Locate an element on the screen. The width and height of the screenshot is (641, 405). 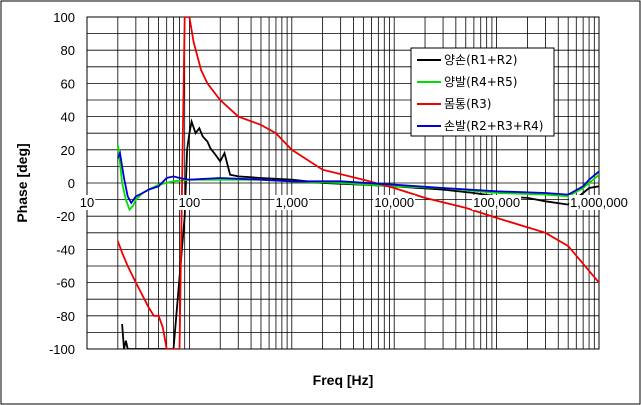
y-tick-label: -40 is located at coordinates (65, 249).